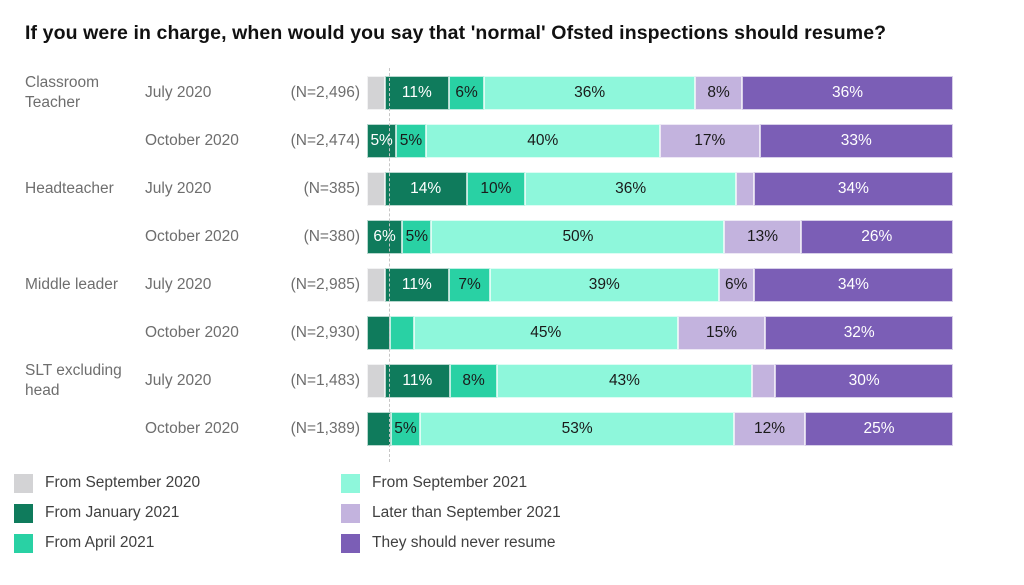 The image size is (1024, 585). What do you see at coordinates (177, 543) in the screenshot?
I see `legend-item: From April 2021` at bounding box center [177, 543].